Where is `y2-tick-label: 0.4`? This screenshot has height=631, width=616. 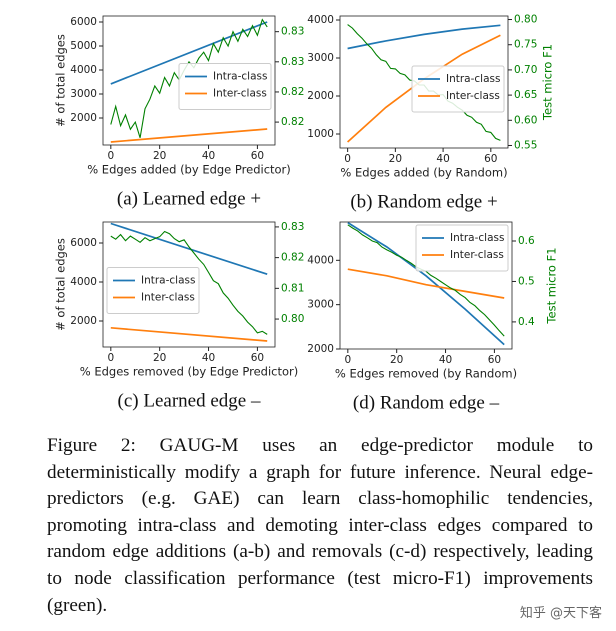
y2-tick-label: 0.4 is located at coordinates (526, 322).